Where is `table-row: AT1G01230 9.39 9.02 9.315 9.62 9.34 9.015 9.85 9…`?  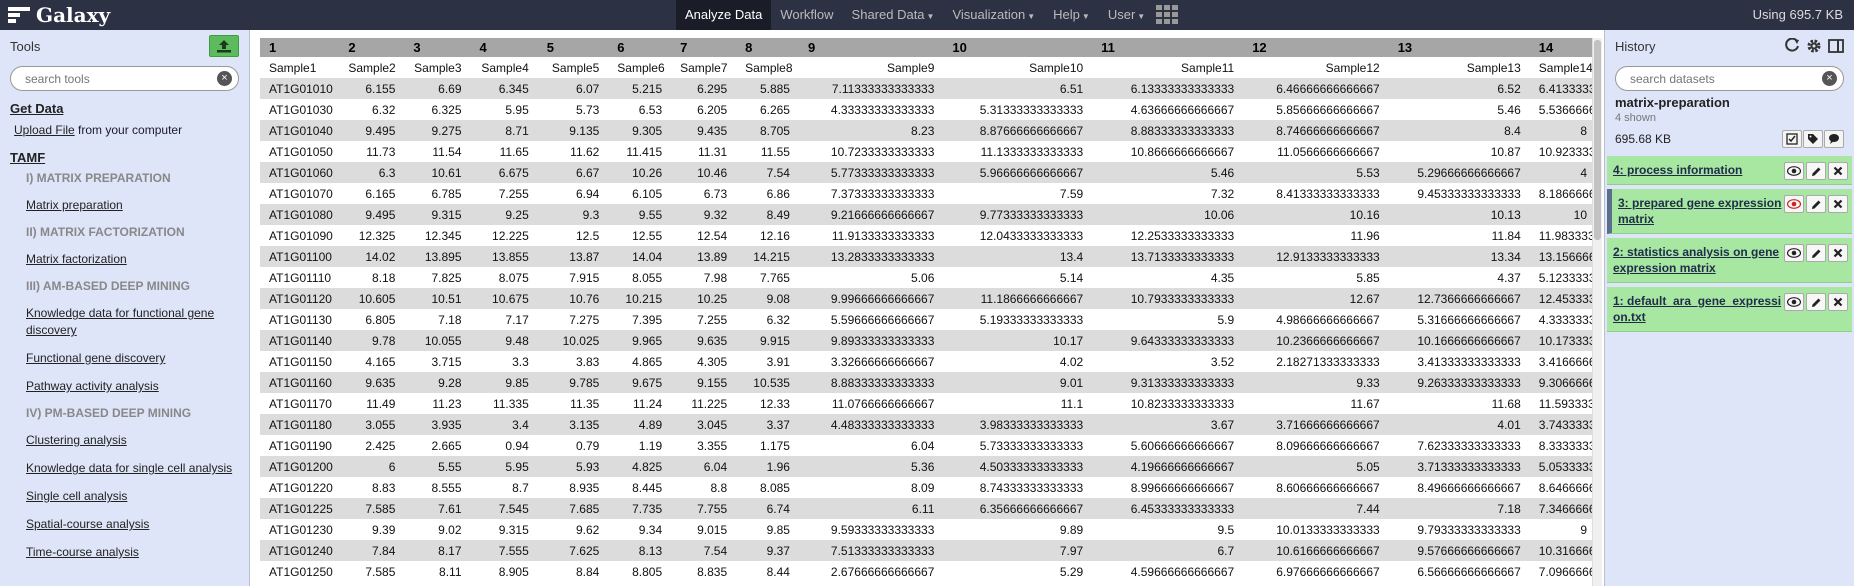
table-row: AT1G01230 9.39 9.02 9.315 9.62 9.34 9.015 9.85 9… is located at coordinates (926, 529).